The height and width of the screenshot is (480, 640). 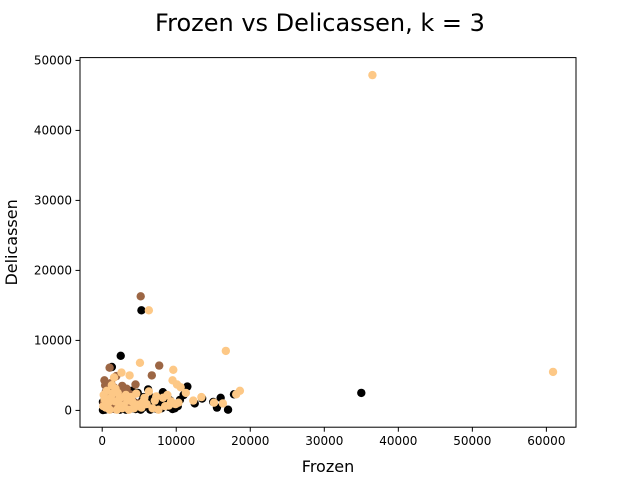 I want to click on y-tick-label: 30000, so click(x=53, y=201).